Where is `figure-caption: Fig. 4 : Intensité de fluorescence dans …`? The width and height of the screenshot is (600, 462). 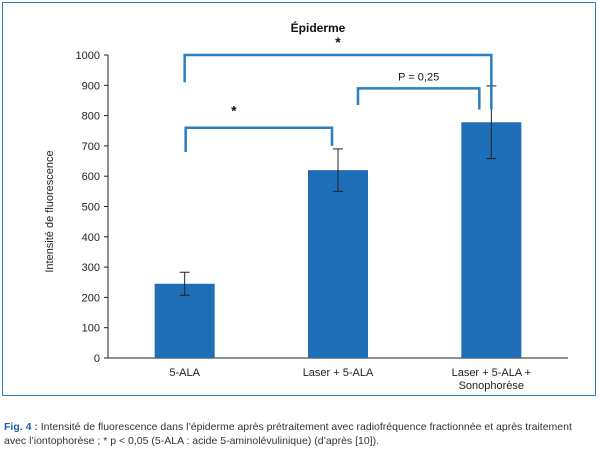 figure-caption: Fig. 4 : Intensité de fluorescence dans … is located at coordinates (299, 434).